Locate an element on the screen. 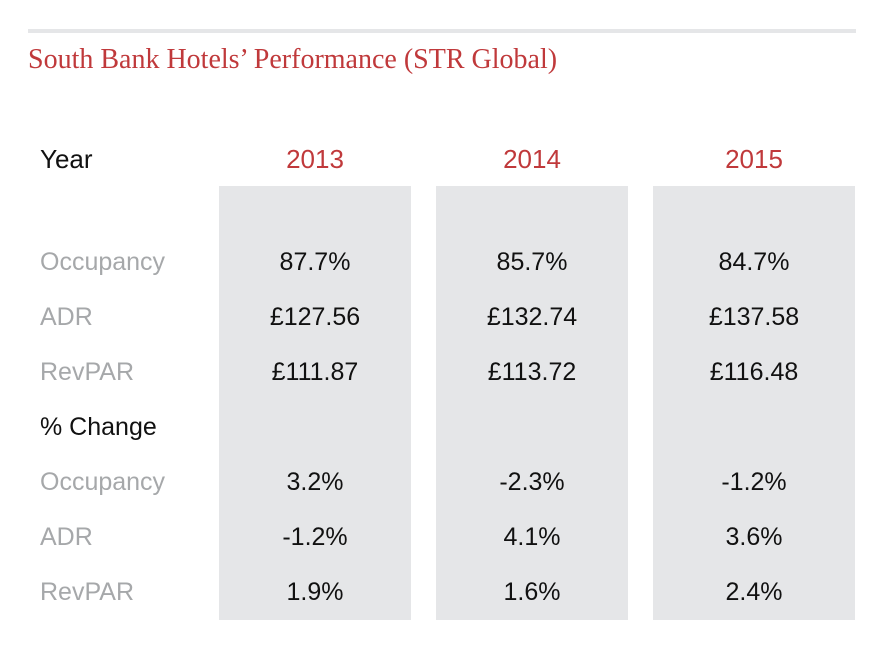 The height and width of the screenshot is (654, 880). cell-adr-2014: £132.74 is located at coordinates (532, 317).